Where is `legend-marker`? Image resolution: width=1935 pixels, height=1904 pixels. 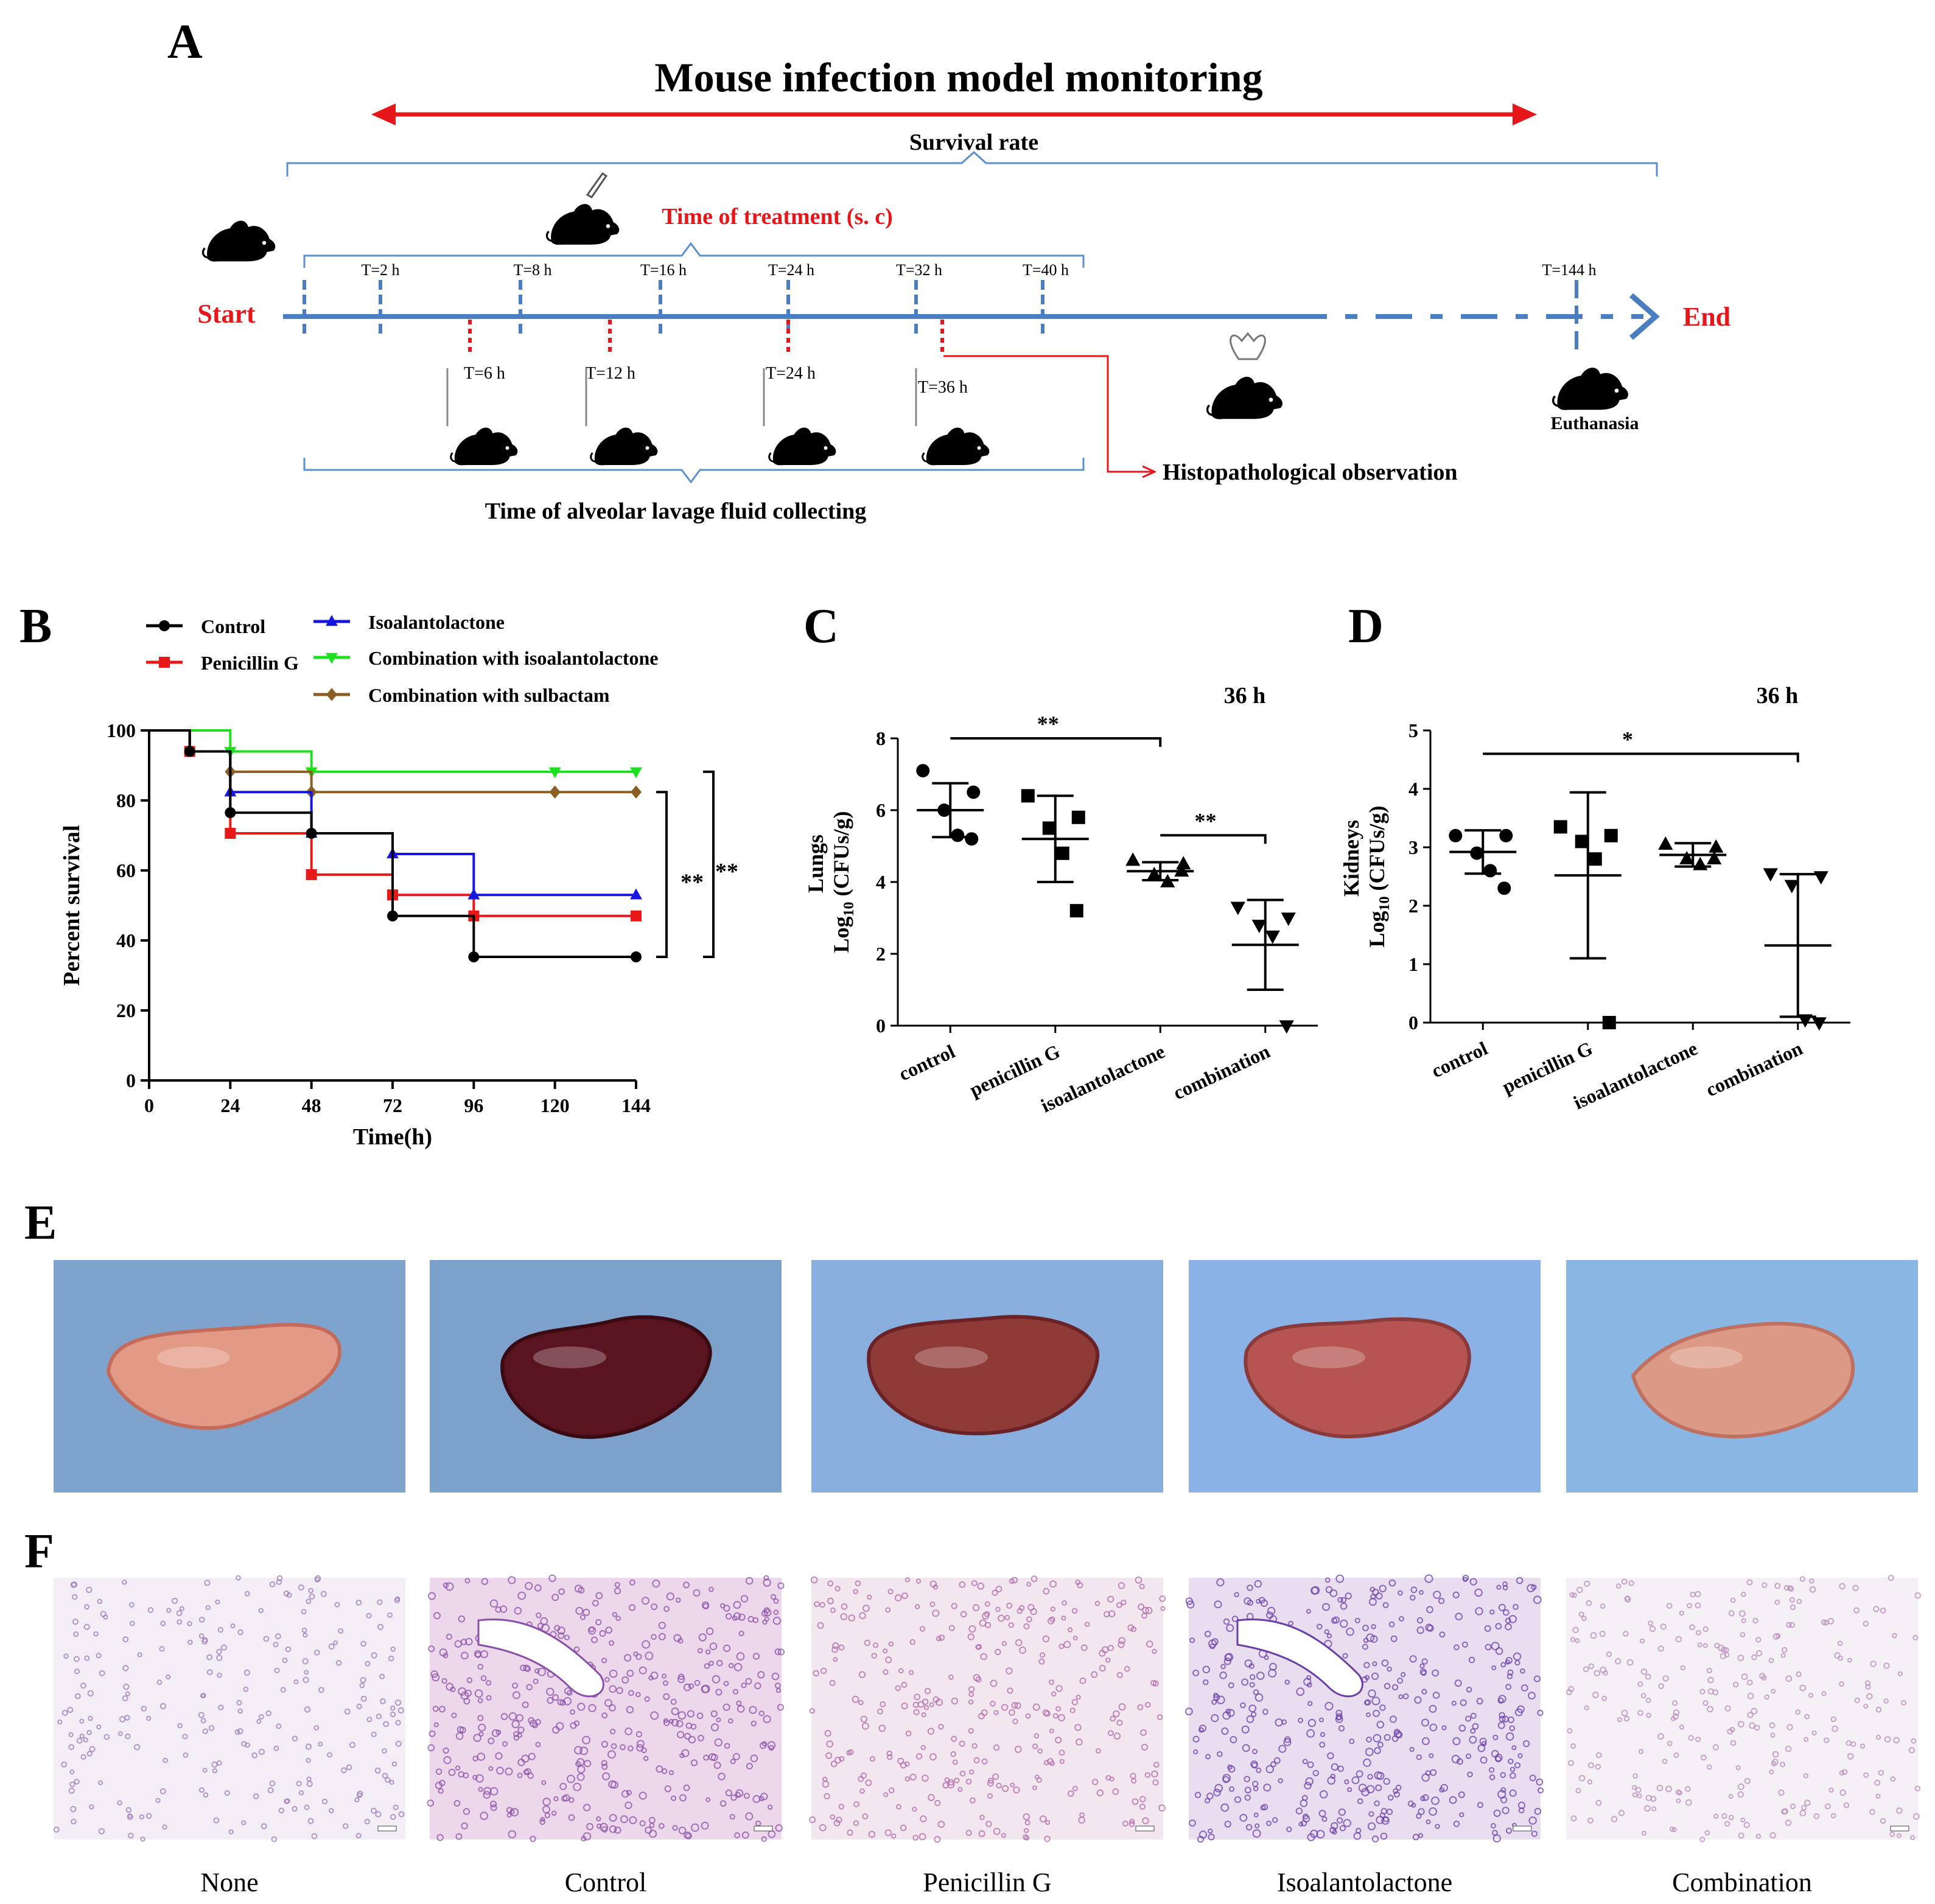 legend-marker is located at coordinates (165, 662).